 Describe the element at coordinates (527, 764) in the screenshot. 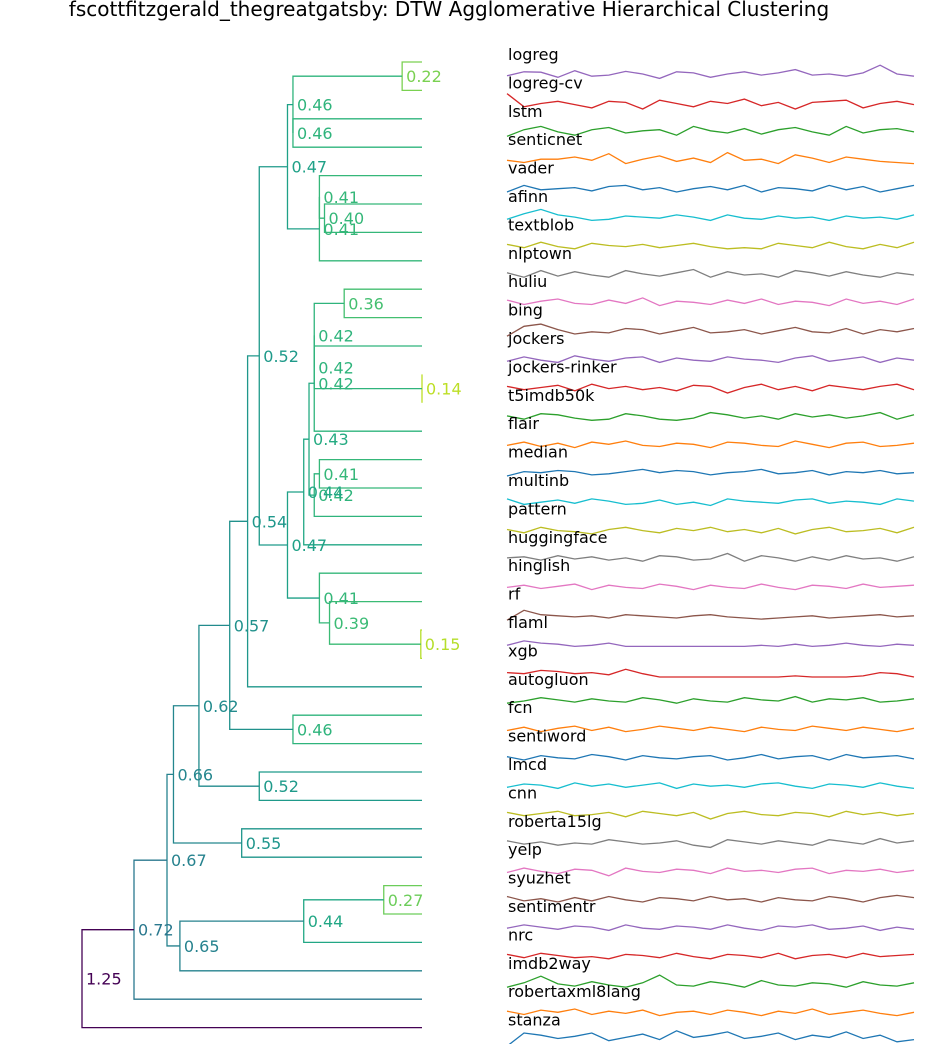

I see `leaf-label-lmcd: lmcd` at that location.